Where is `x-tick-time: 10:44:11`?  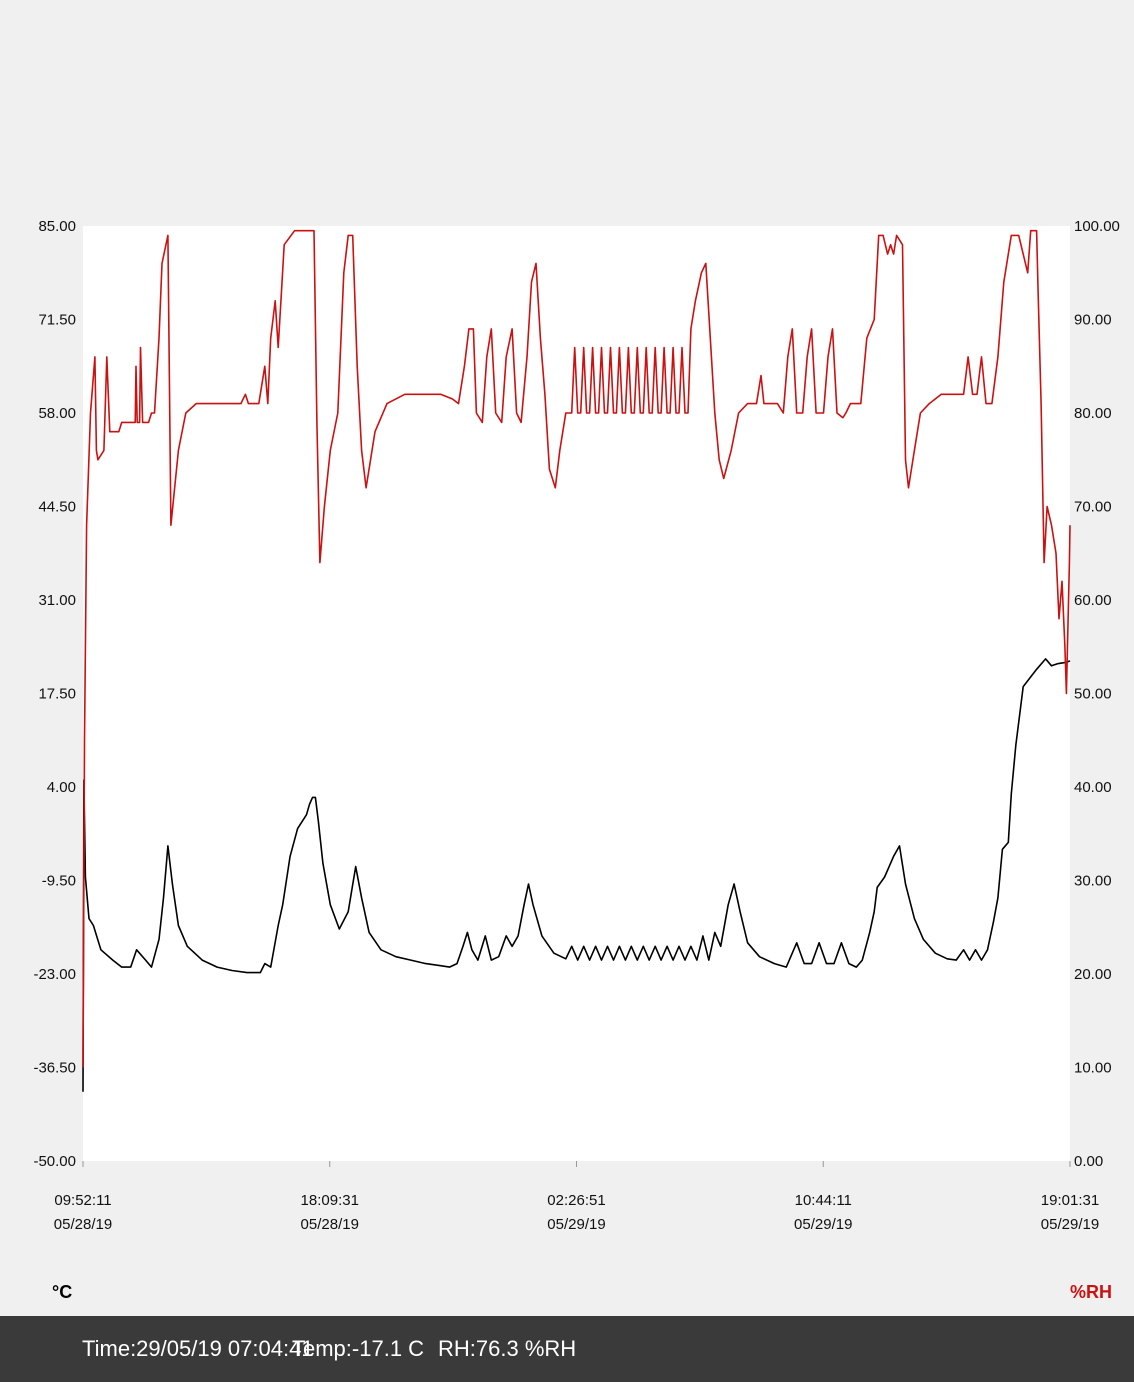 x-tick-time: 10:44:11 is located at coordinates (823, 1200).